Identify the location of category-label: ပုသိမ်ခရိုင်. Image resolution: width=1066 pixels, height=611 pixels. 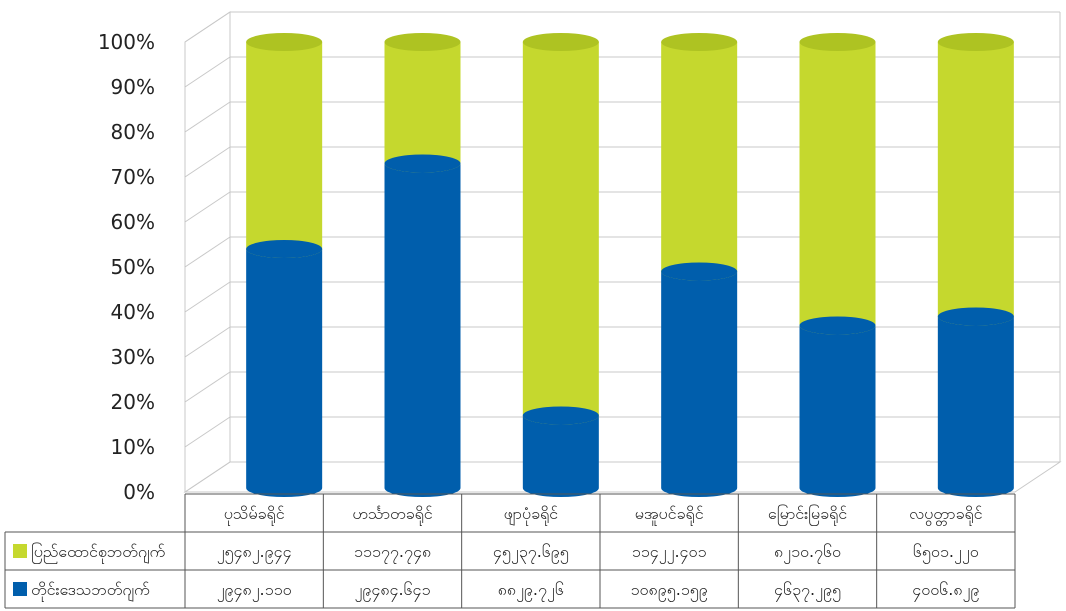
(254, 515).